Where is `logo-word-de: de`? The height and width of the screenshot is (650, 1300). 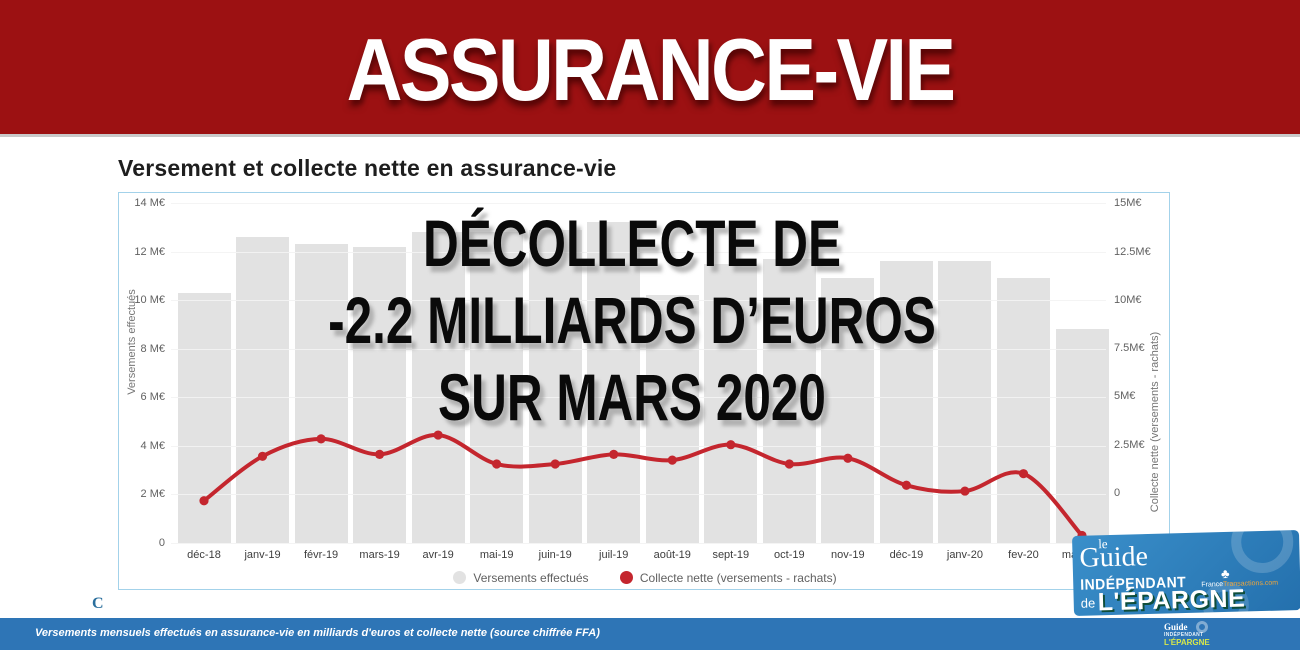
logo-word-de: de is located at coordinates (1088, 603).